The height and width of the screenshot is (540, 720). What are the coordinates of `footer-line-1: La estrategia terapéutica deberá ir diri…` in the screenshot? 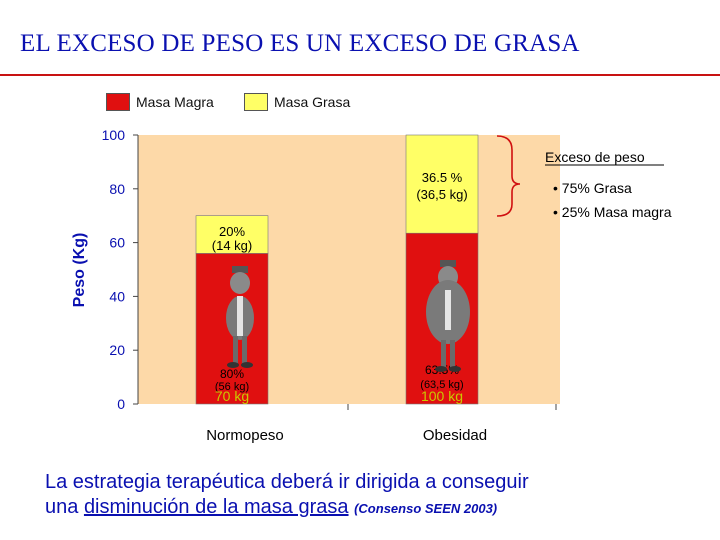 It's located at (287, 482).